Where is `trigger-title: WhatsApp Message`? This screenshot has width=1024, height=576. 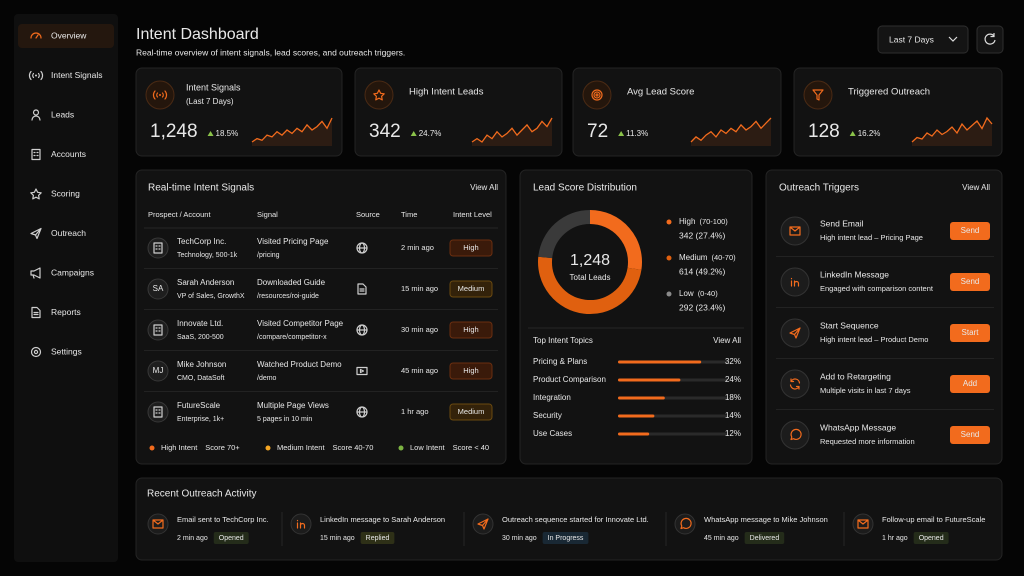
trigger-title: WhatsApp Message is located at coordinates (858, 427).